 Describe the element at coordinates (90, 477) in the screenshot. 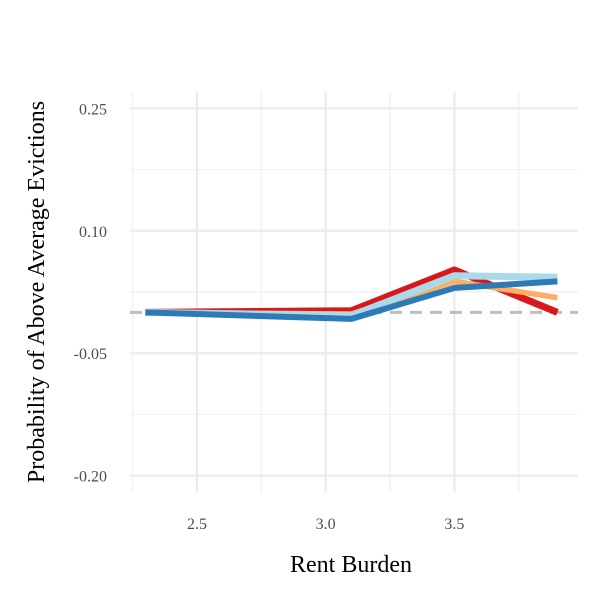

I see `y-tick-label: -0.20` at that location.